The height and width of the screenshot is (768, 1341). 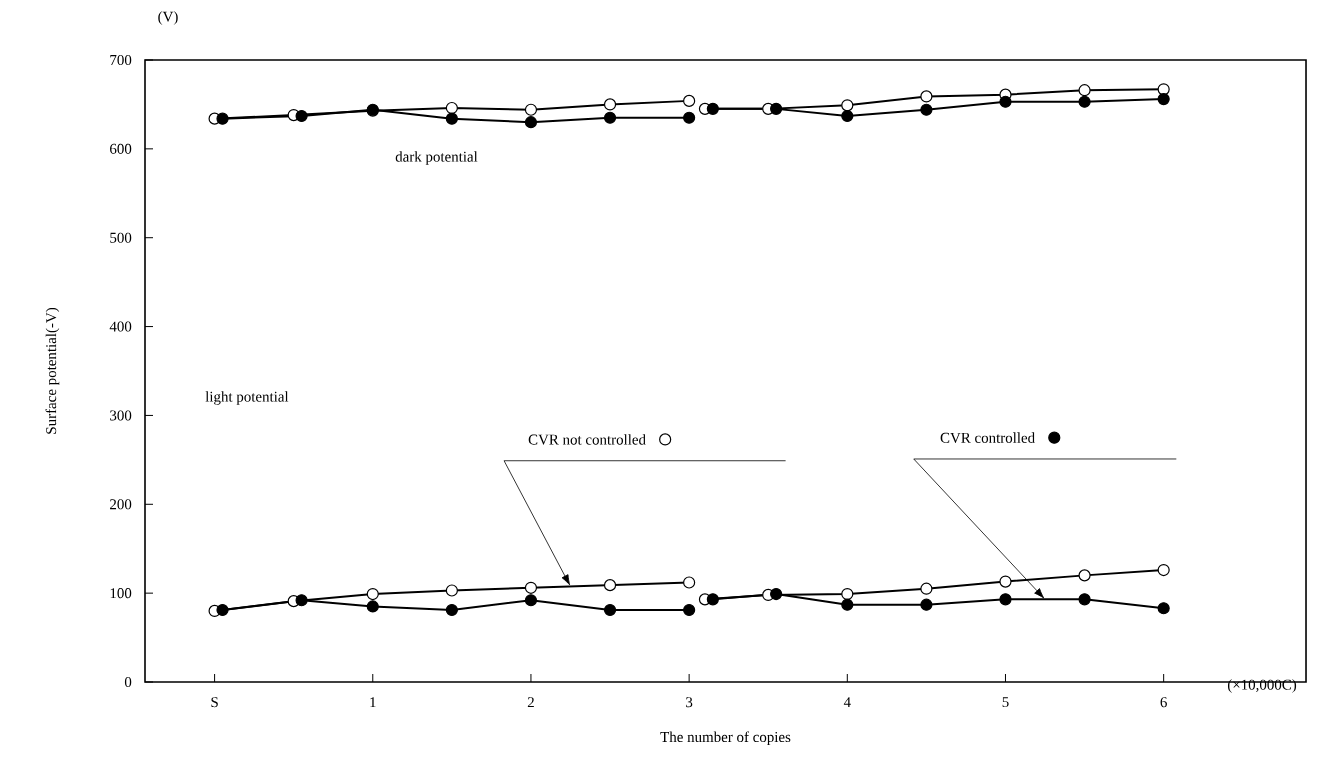 I want to click on y-tick-label: 0, so click(x=128, y=682).